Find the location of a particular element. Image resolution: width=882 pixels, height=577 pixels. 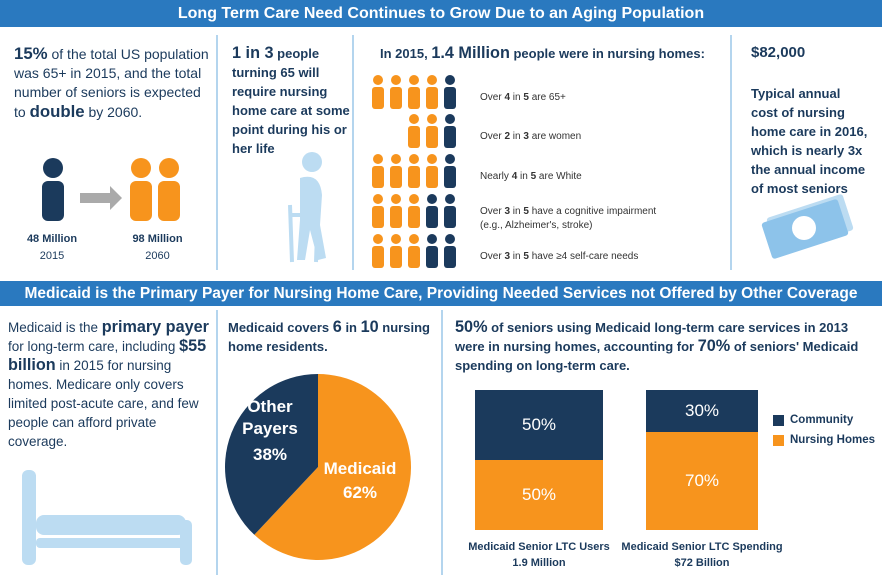

row-label: Over 3 in 5 have ≥4 self-care needs is located at coordinates (602, 256).